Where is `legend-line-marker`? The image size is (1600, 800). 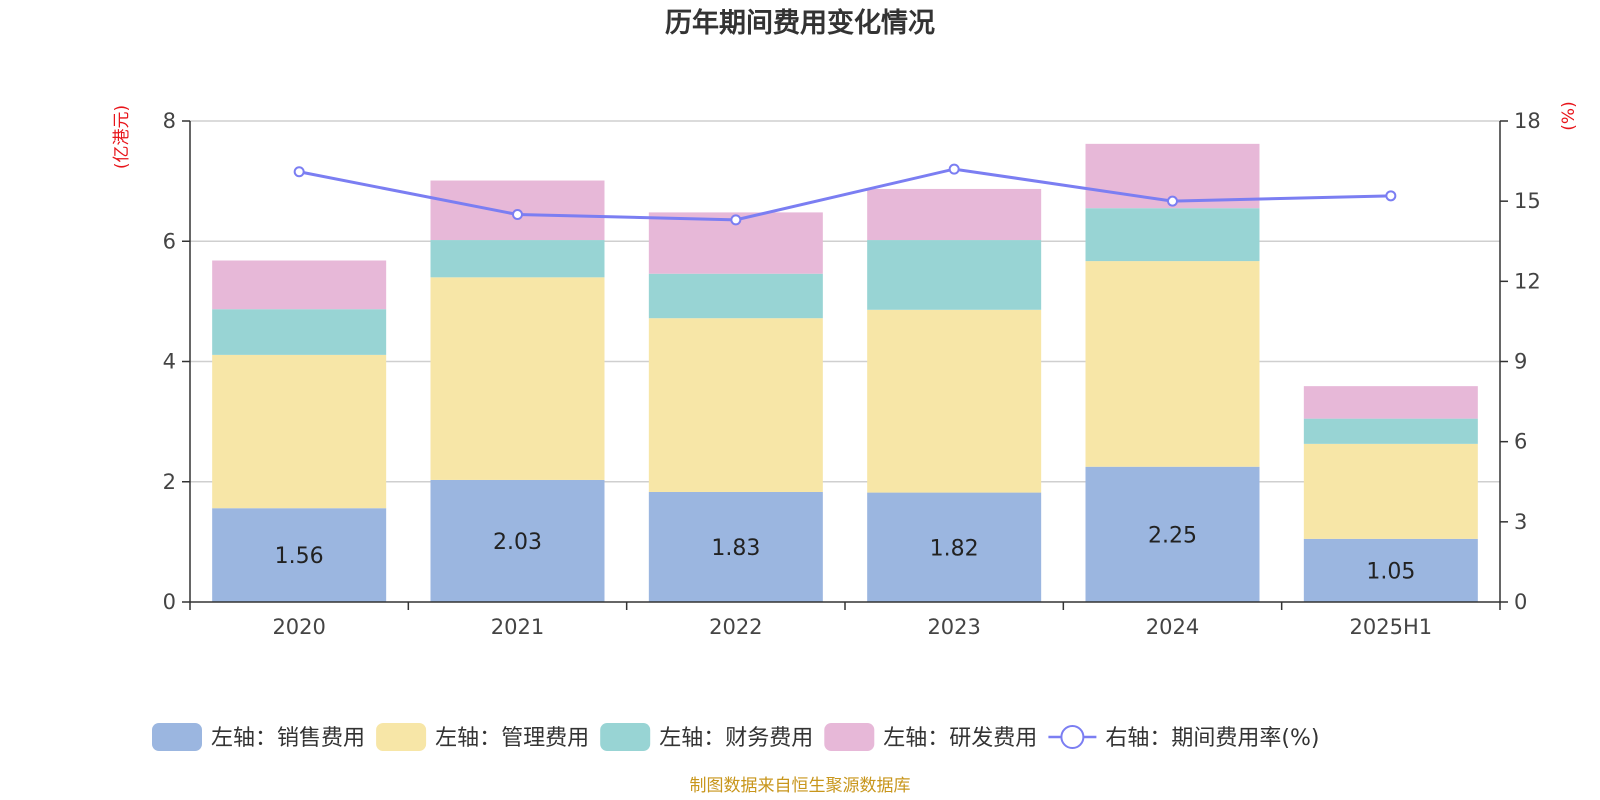 legend-line-marker is located at coordinates (1072, 737).